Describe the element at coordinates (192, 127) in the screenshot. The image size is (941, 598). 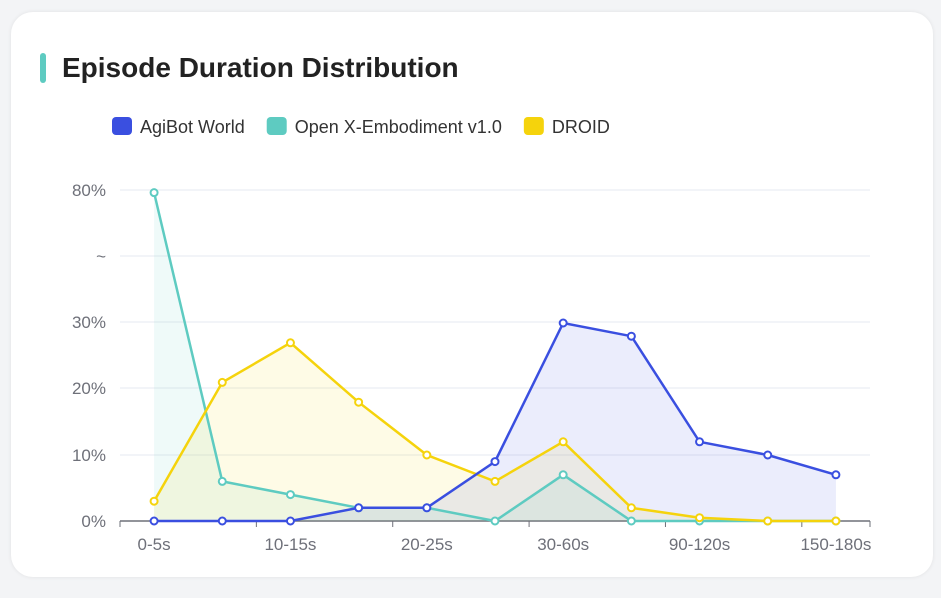
I see `legend-label: AgiBot World` at that location.